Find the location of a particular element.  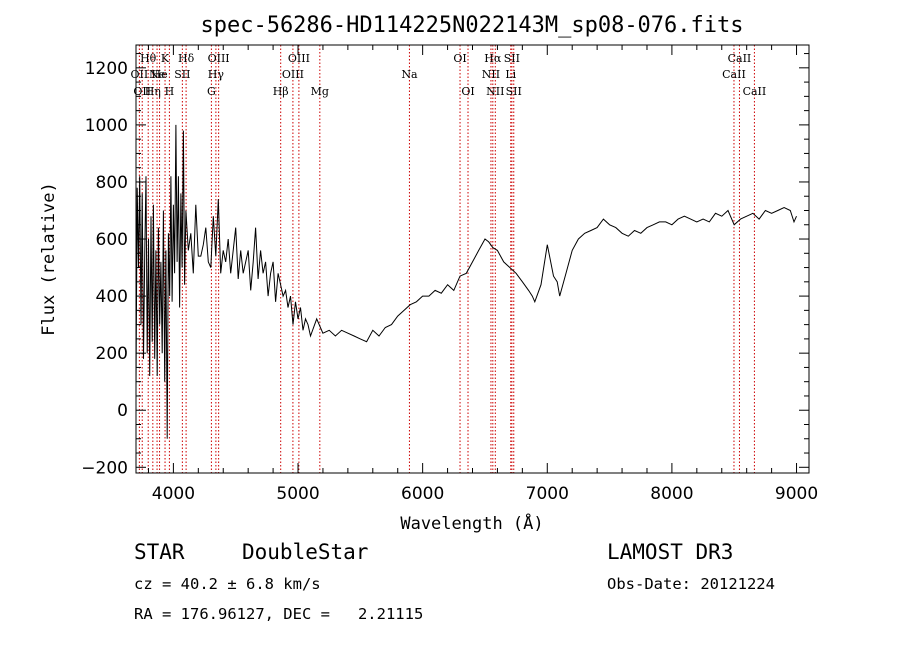

line-marker-label: Hη is located at coordinates (153, 91).